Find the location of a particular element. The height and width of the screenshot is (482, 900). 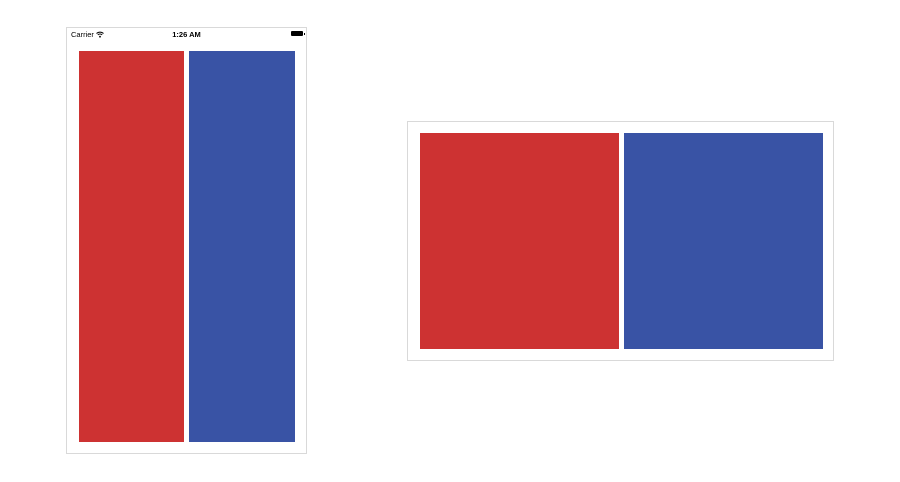

status-time: 1:26 AM is located at coordinates (186, 34).